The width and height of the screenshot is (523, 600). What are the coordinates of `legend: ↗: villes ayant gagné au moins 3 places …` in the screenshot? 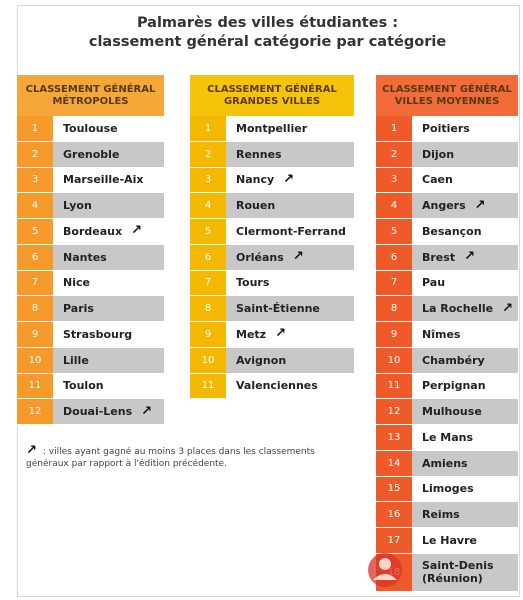 It's located at (186, 457).